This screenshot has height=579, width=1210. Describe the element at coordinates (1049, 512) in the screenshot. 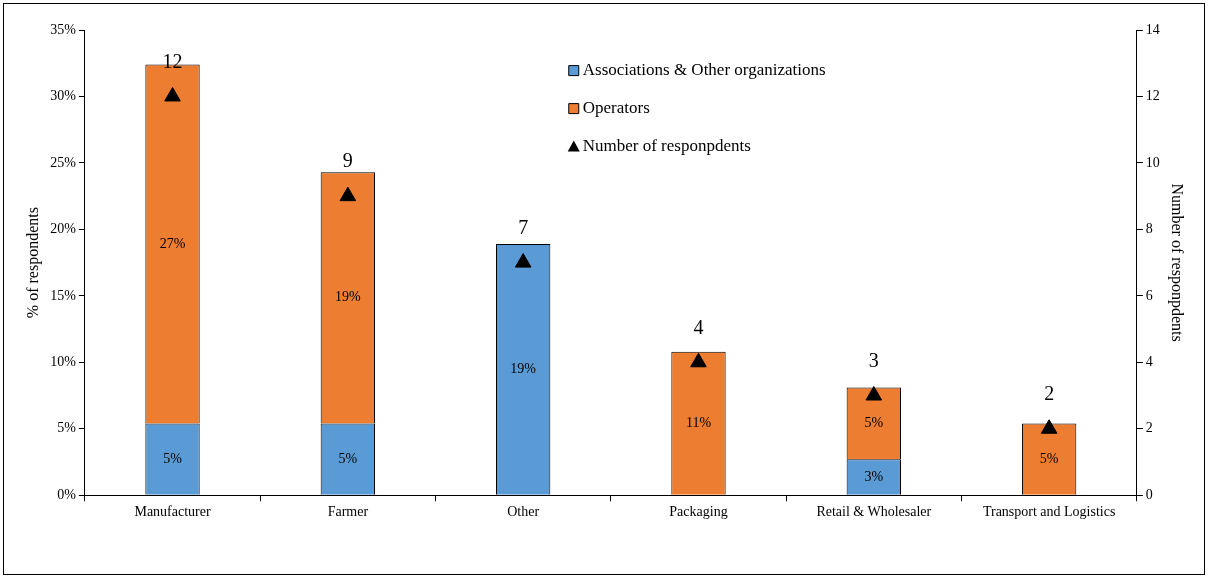

I see `x-tick-label: Transport and Logistics` at that location.